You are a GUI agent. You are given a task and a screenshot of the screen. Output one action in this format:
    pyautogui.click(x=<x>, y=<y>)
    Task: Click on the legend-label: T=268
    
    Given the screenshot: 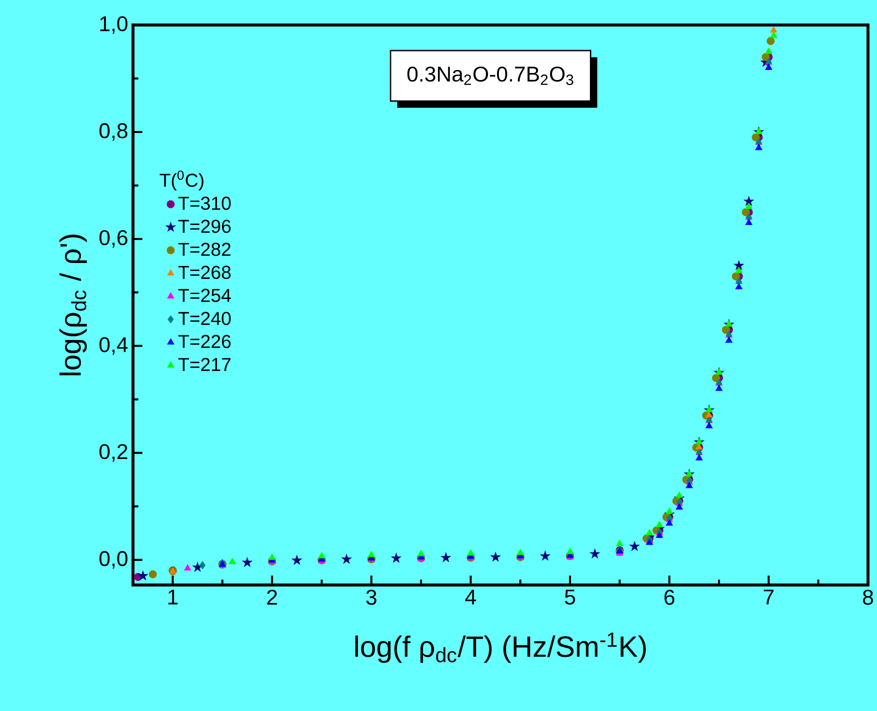 What is the action you would take?
    pyautogui.click(x=204, y=273)
    